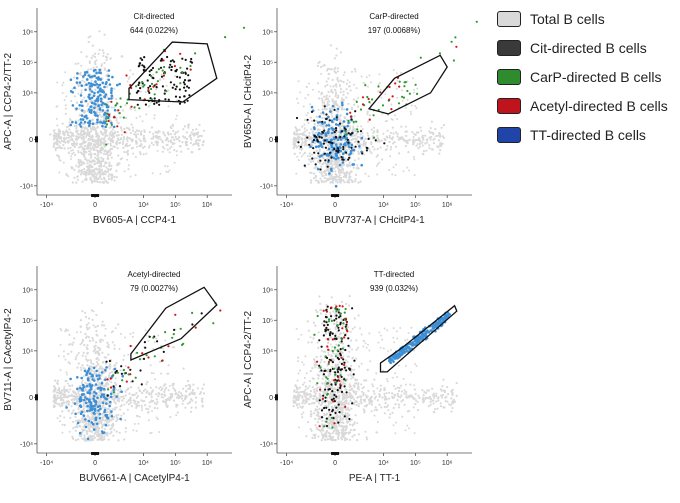 The image size is (680, 503). I want to click on y-tick-label: 10⁶, so click(267, 32).